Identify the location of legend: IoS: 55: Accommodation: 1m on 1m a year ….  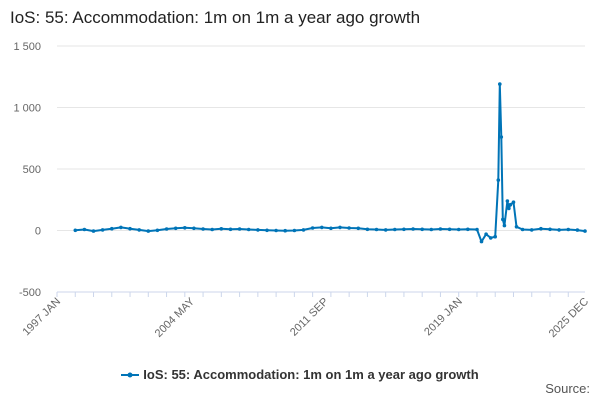
(300, 374).